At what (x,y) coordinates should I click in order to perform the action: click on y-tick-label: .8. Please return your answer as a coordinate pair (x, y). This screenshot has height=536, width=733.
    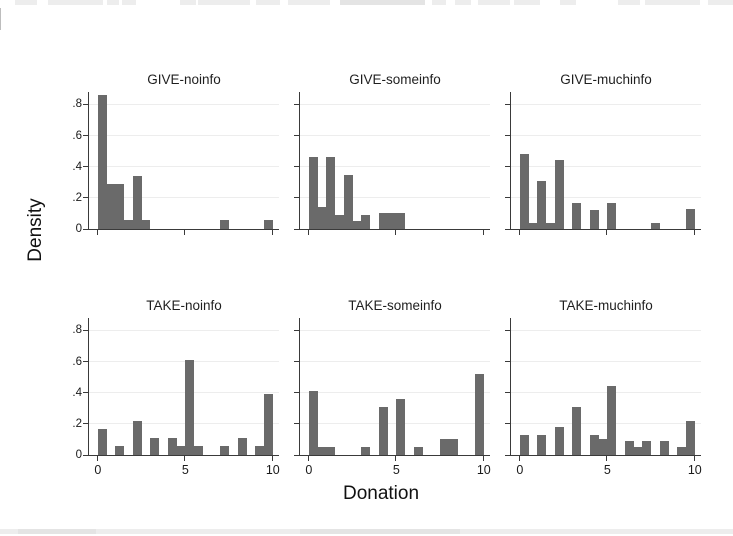
    Looking at the image, I should click on (77, 104).